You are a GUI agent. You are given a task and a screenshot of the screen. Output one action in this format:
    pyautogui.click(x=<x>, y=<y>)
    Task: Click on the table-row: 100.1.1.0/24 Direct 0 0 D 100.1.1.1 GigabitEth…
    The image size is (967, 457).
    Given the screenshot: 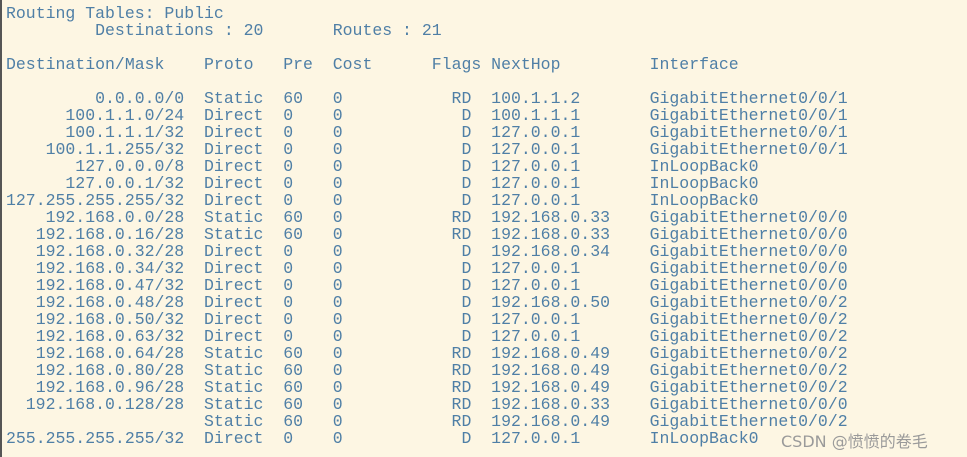 What is the action you would take?
    pyautogui.click(x=483, y=115)
    